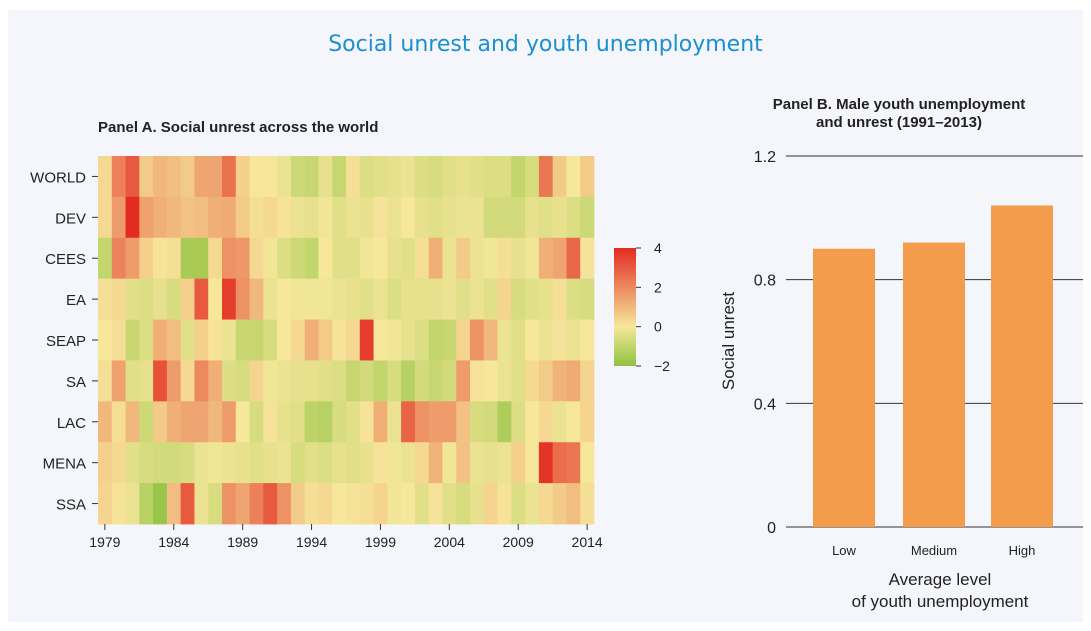  I want to click on row-label: CEES, so click(65, 259).